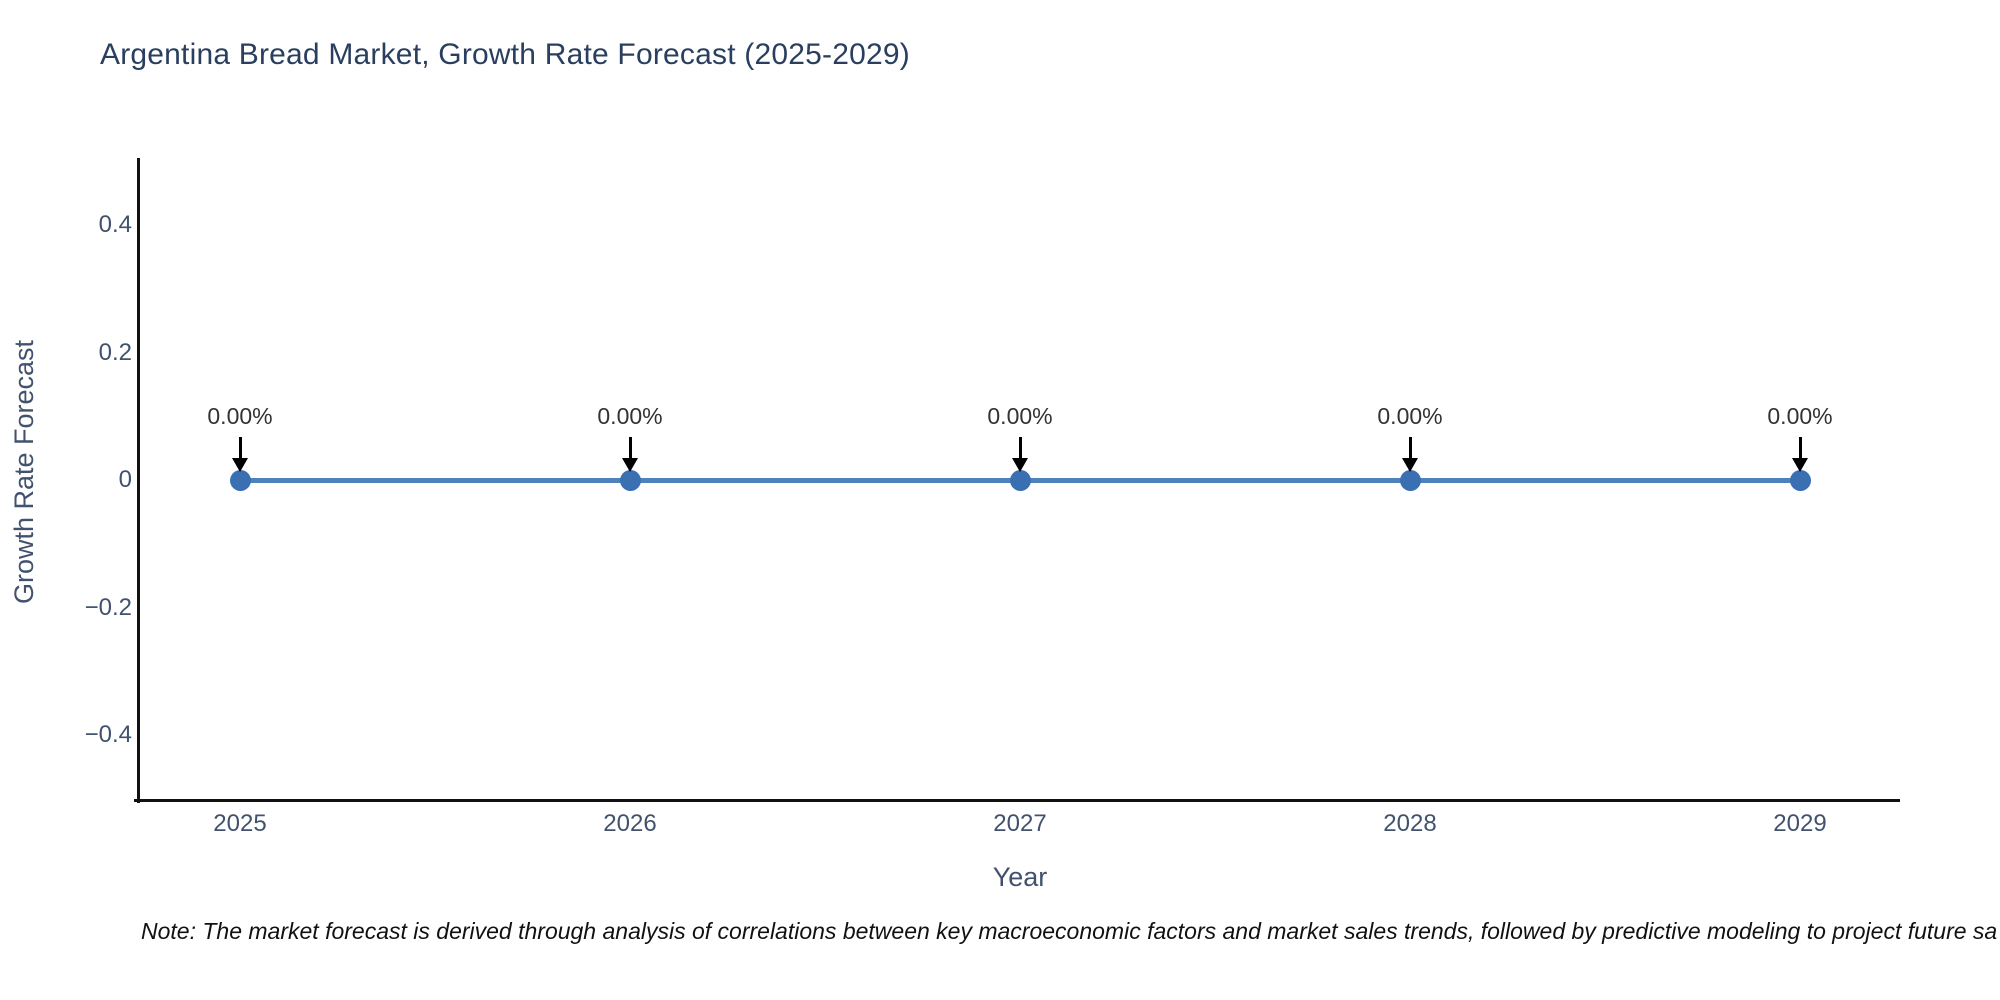 The height and width of the screenshot is (1000, 2000). I want to click on y-tick-label: −0.4, so click(108, 734).